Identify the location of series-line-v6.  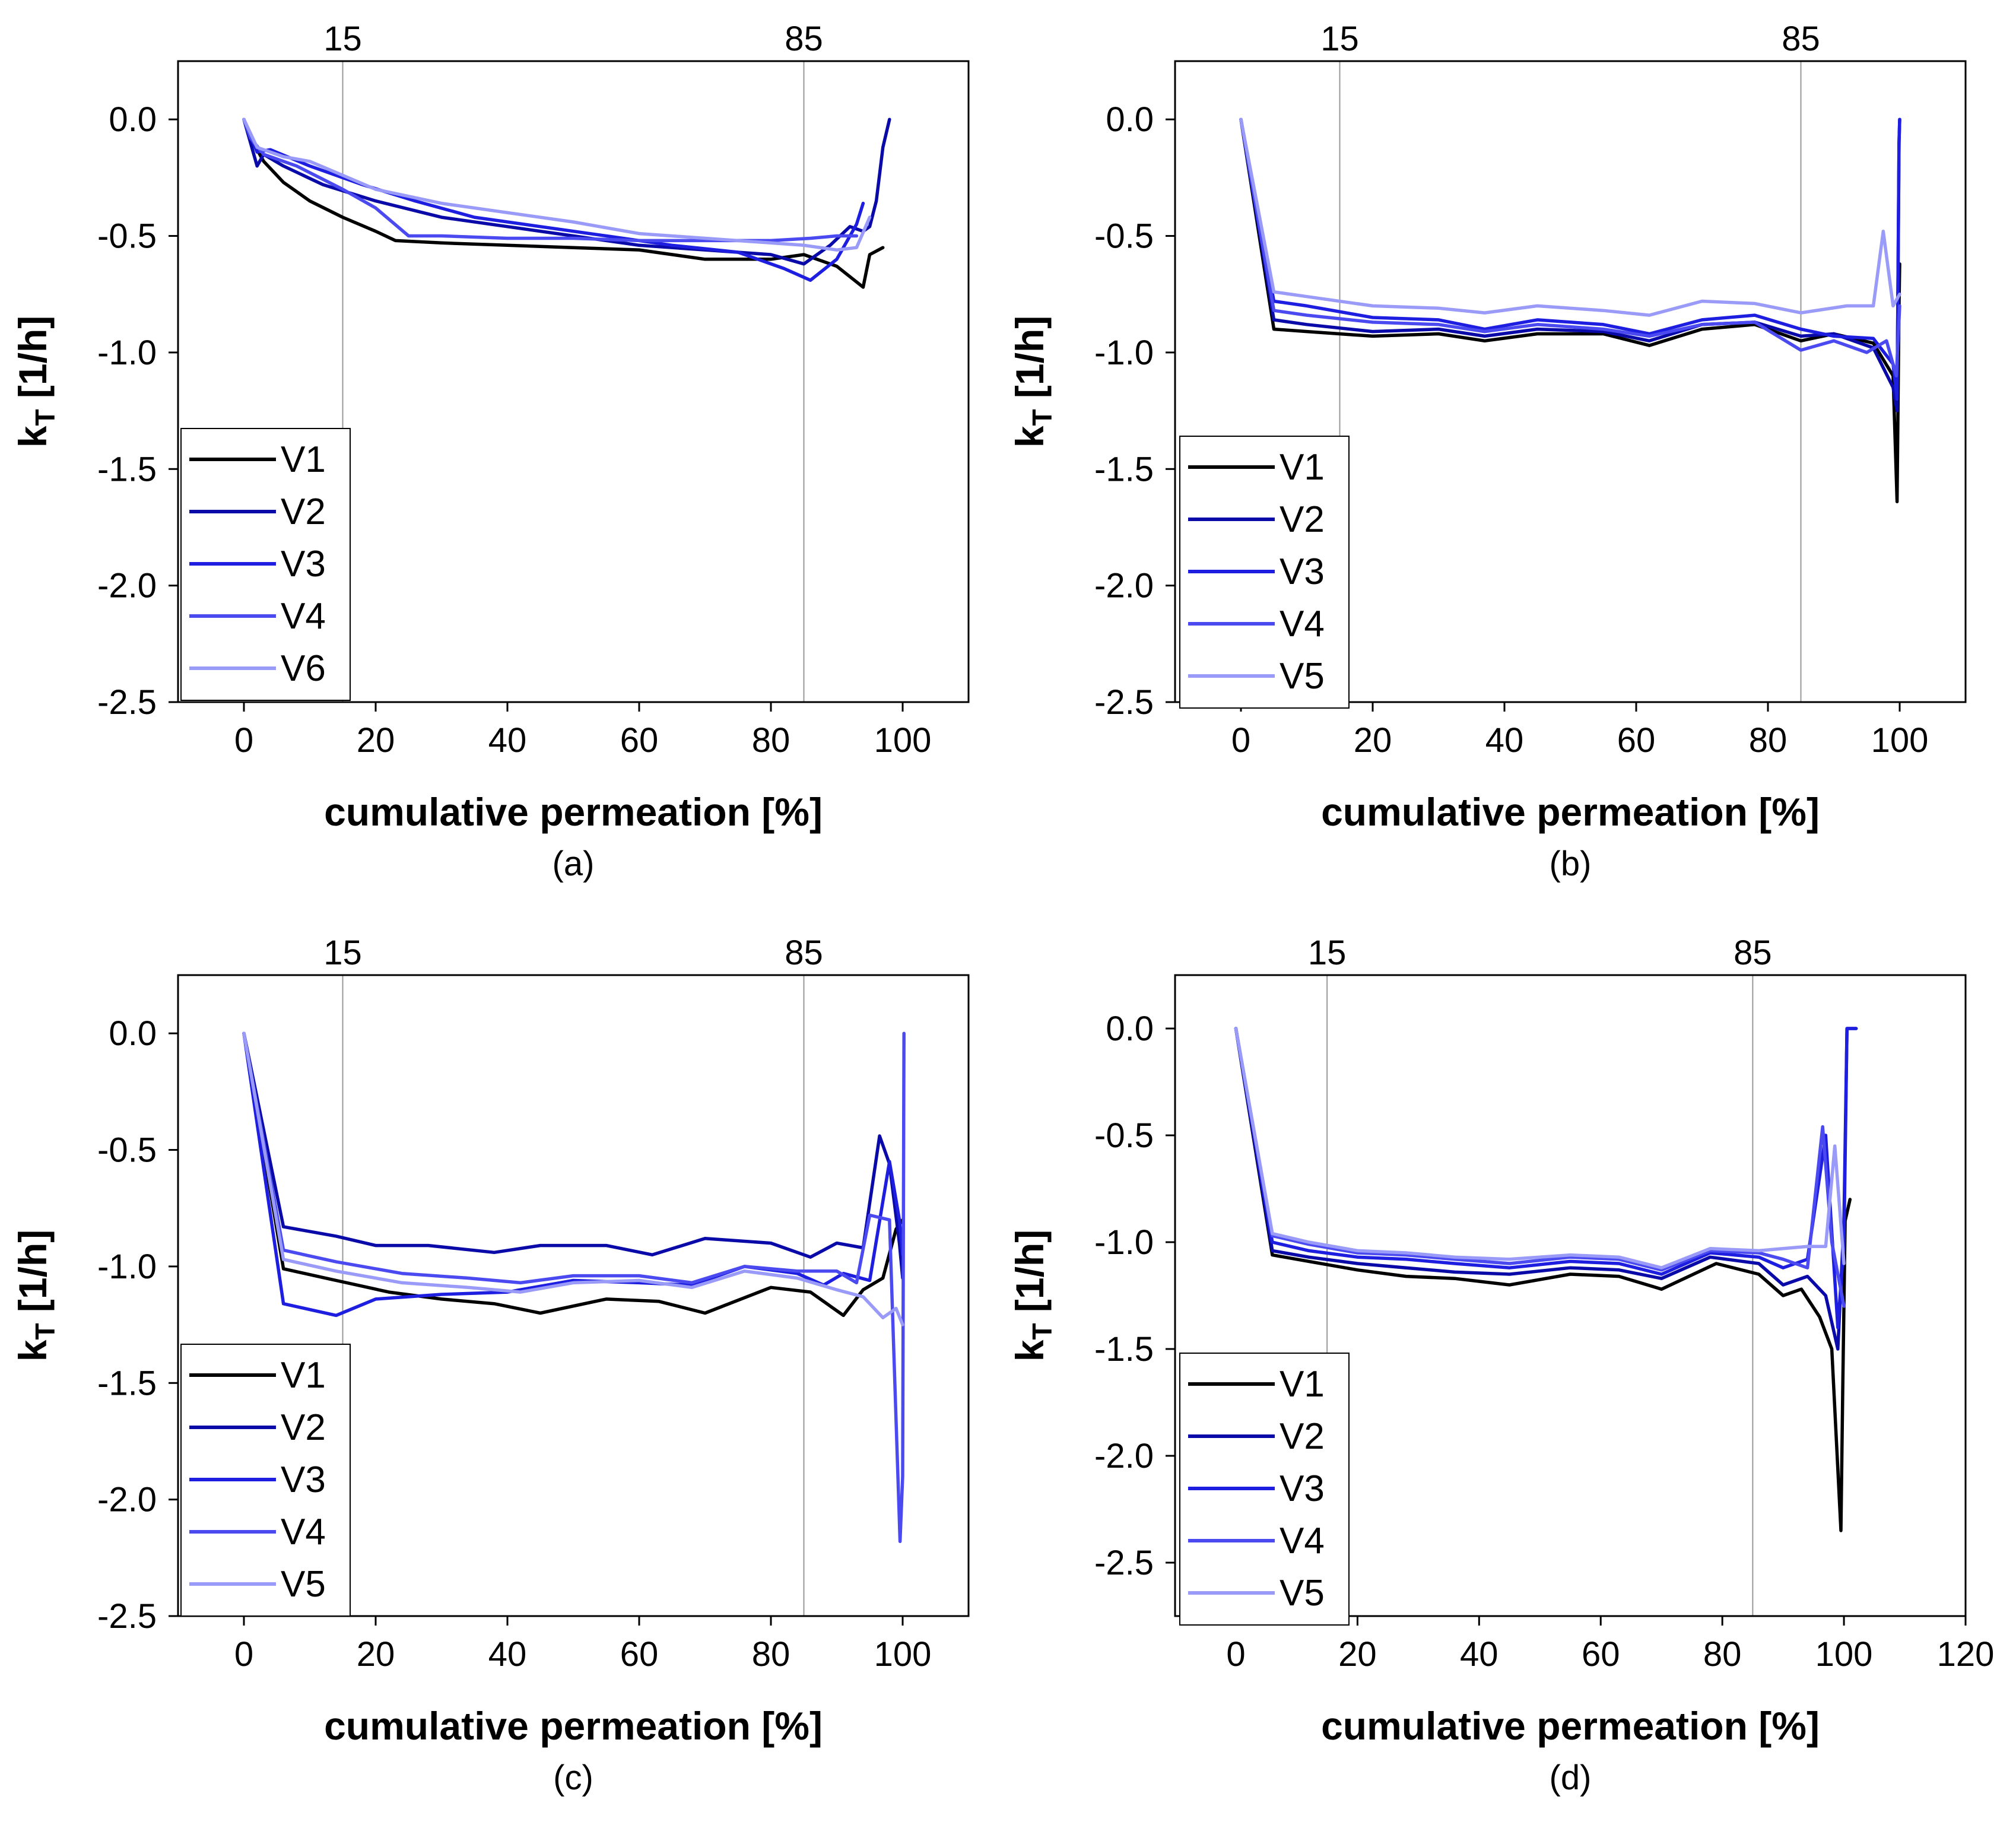
(557, 185).